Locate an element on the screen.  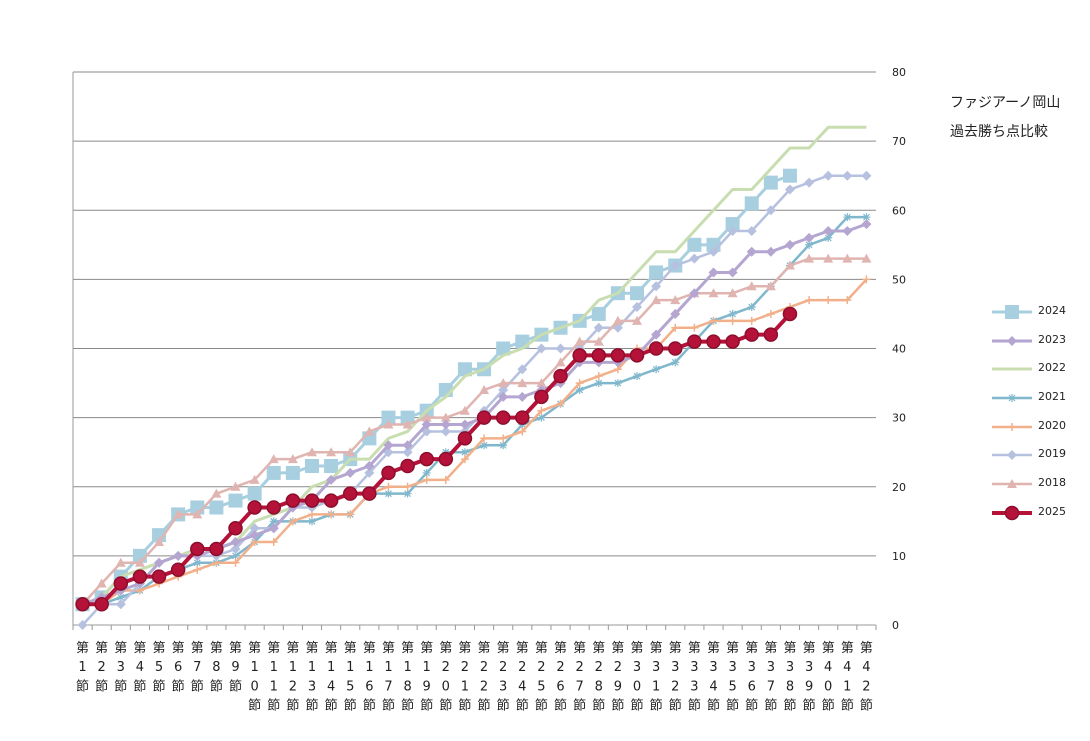
y-tick-label: 60 is located at coordinates (899, 210).